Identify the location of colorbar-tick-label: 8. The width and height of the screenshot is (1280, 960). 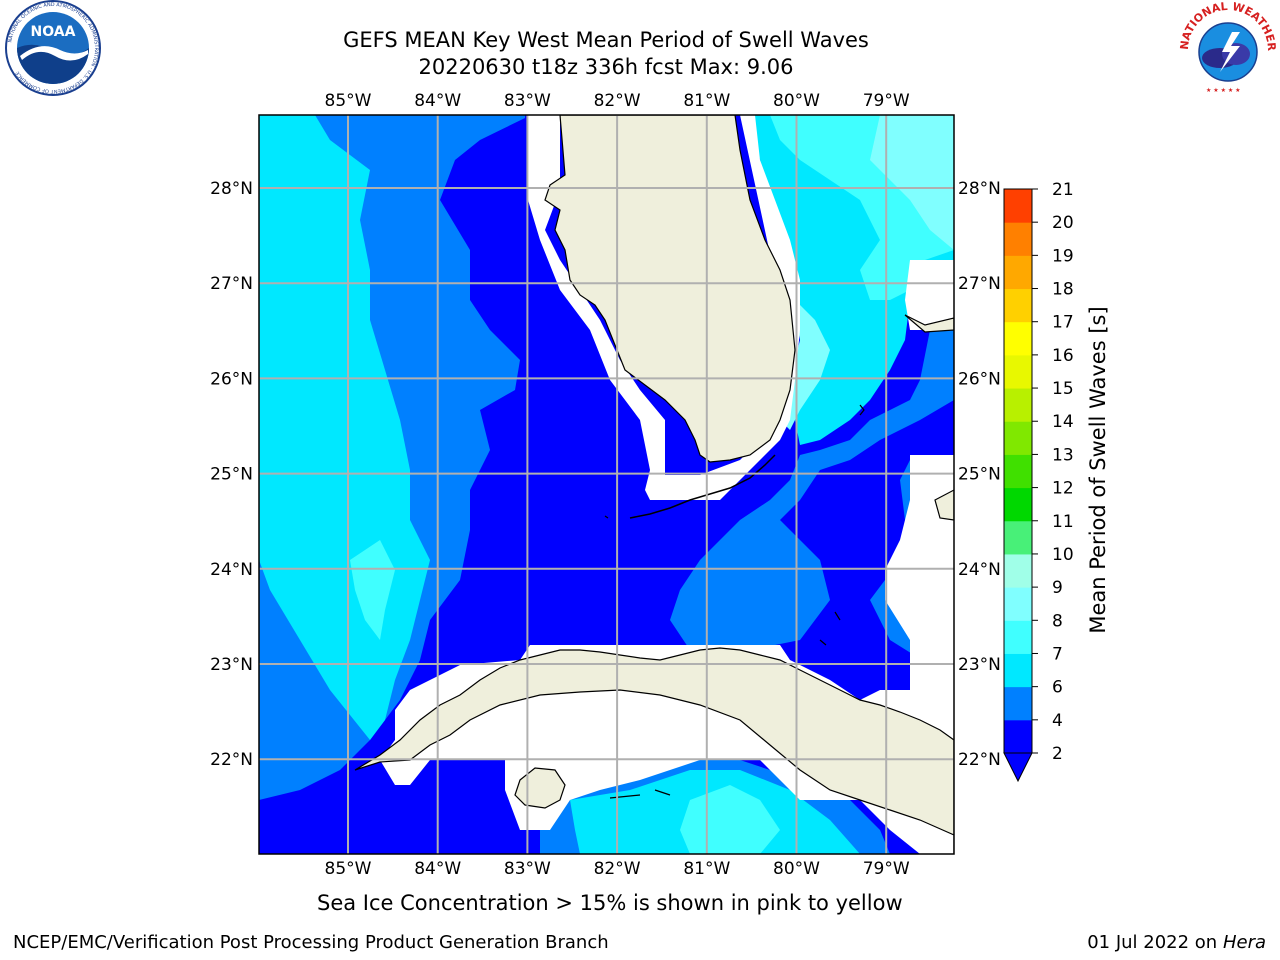
(1057, 621).